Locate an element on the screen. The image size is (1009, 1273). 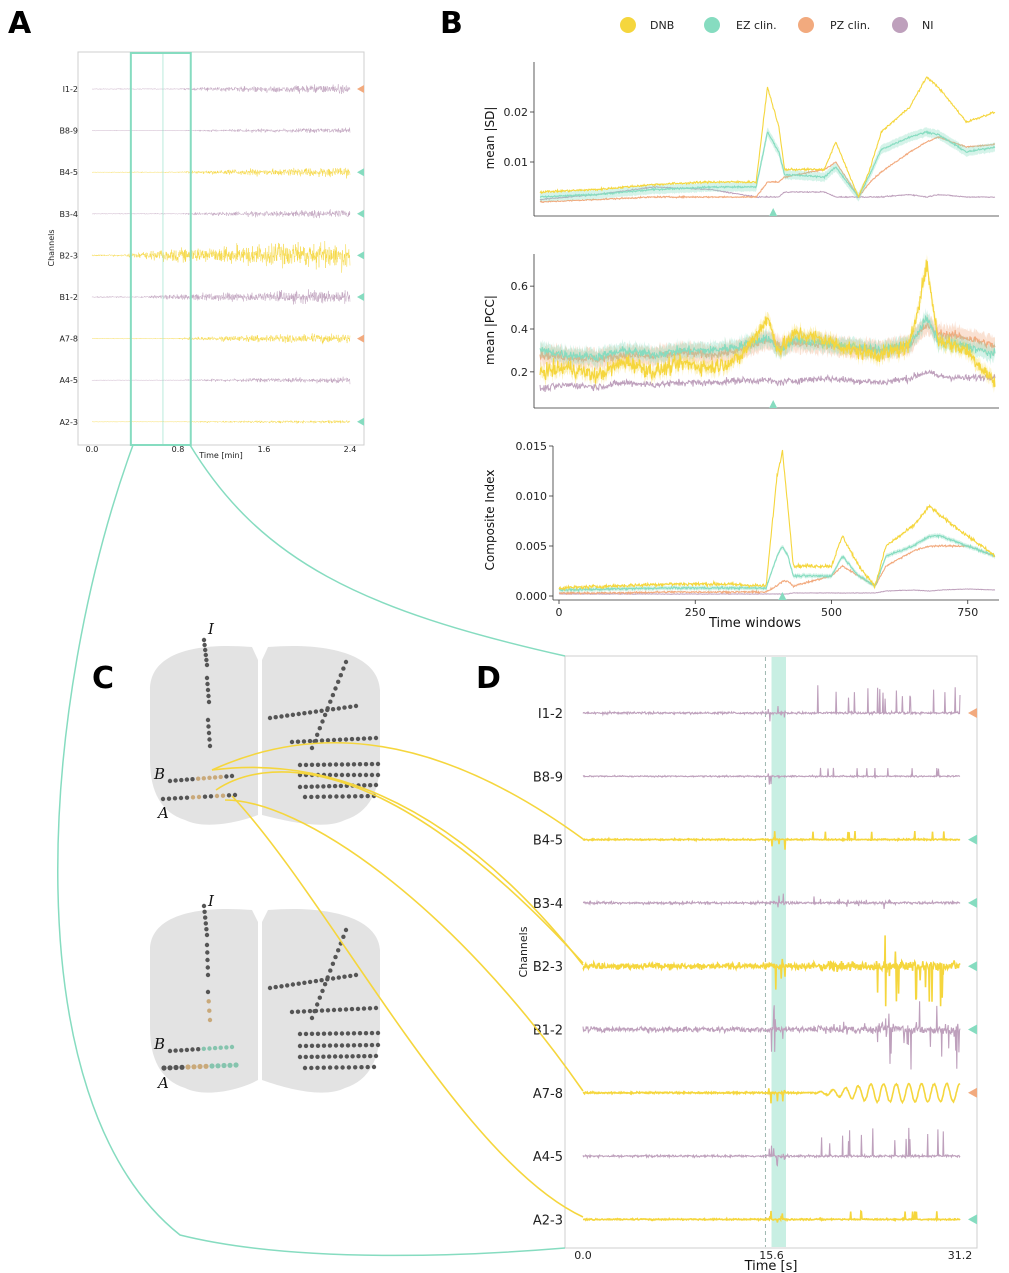
brain-bottom-right-hemisphere is located at coordinates (321, 1000).